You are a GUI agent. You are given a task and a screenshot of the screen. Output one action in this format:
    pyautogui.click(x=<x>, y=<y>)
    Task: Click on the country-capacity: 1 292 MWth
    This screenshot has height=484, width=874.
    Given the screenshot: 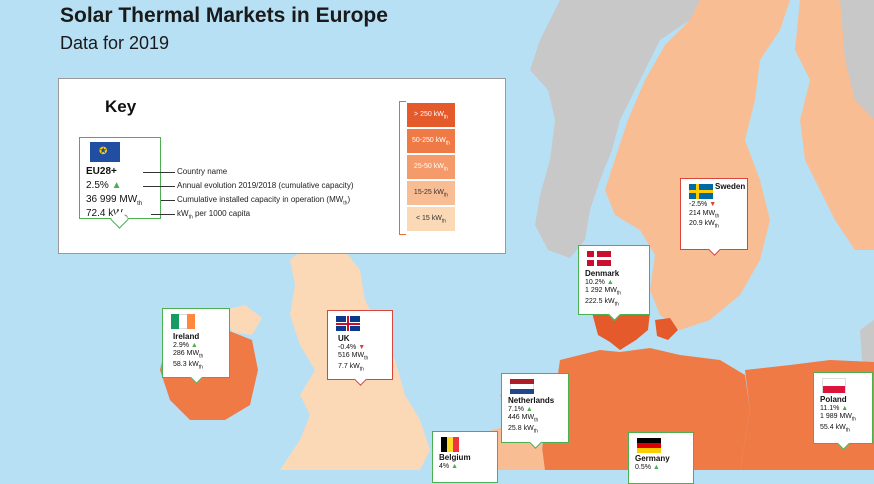 What is the action you would take?
    pyautogui.click(x=603, y=292)
    